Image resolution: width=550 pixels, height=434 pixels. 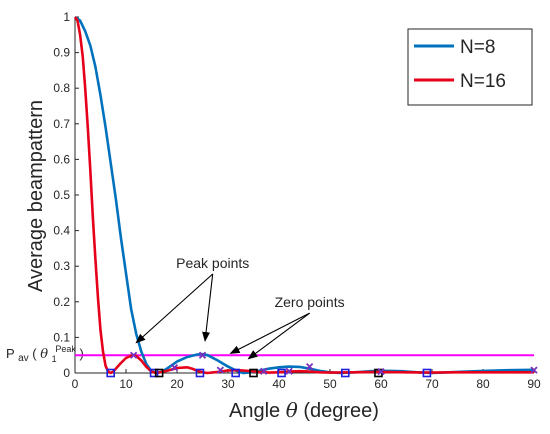 What do you see at coordinates (126, 384) in the screenshot?
I see `x-tick-label: 10` at bounding box center [126, 384].